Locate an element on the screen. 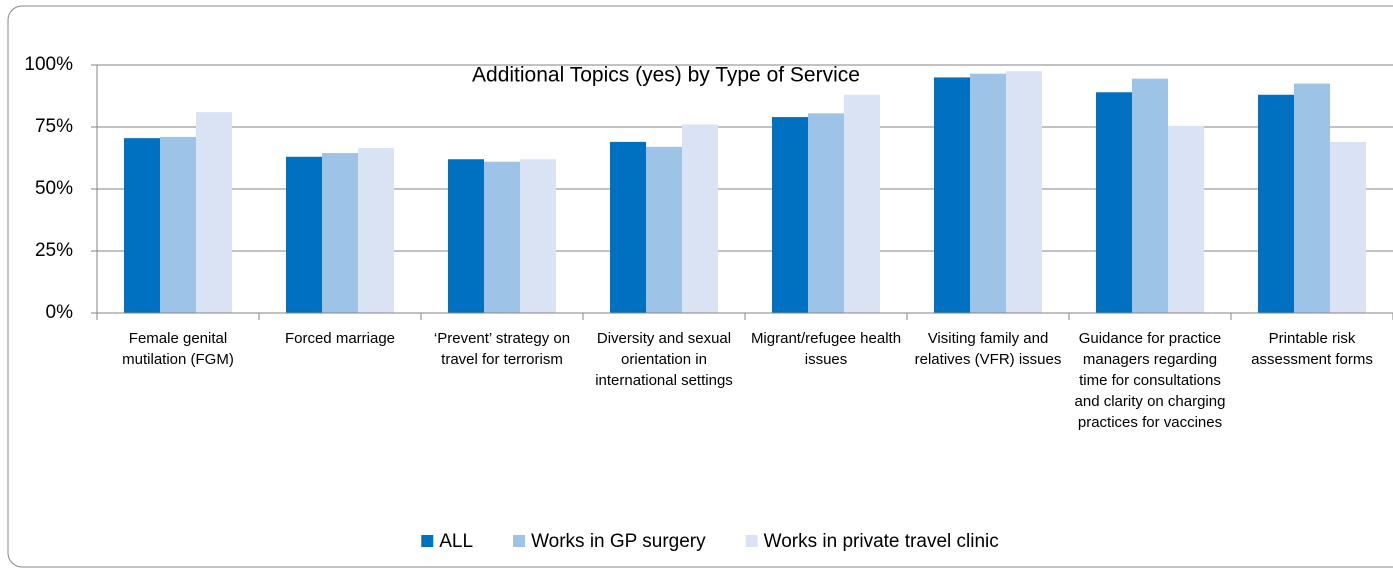 The image size is (1393, 573). legend-label: Works in GP surgery is located at coordinates (618, 541).